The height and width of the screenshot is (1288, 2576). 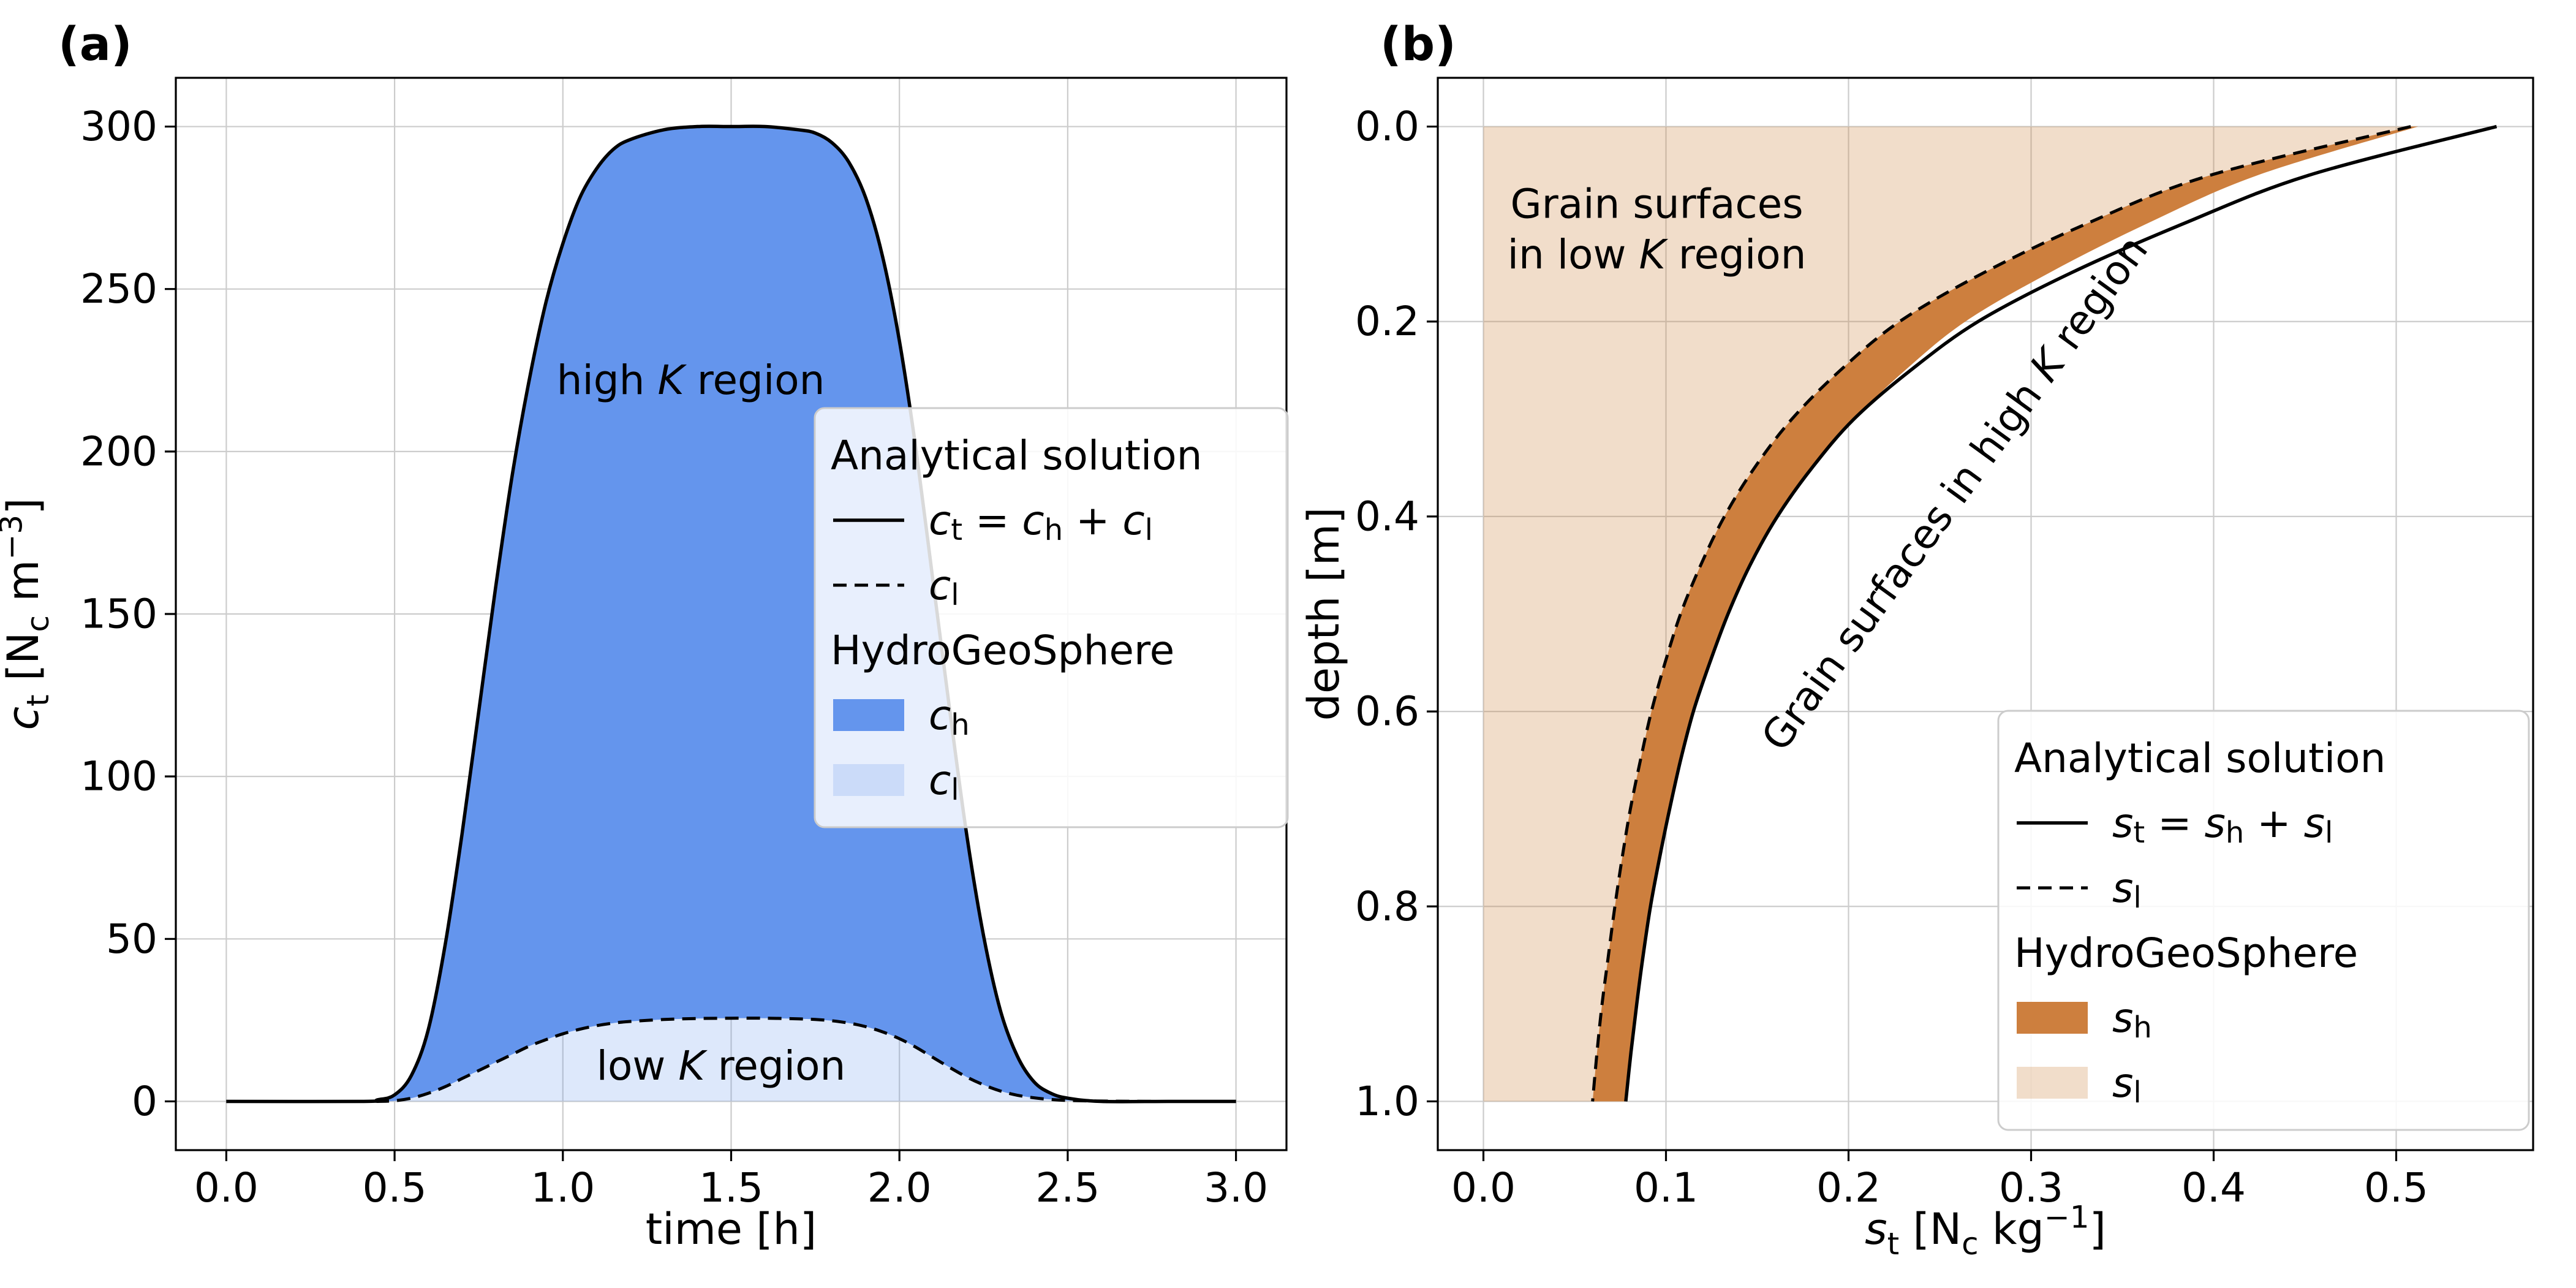 What do you see at coordinates (95, 44) in the screenshot?
I see `panel-letter: (a)` at bounding box center [95, 44].